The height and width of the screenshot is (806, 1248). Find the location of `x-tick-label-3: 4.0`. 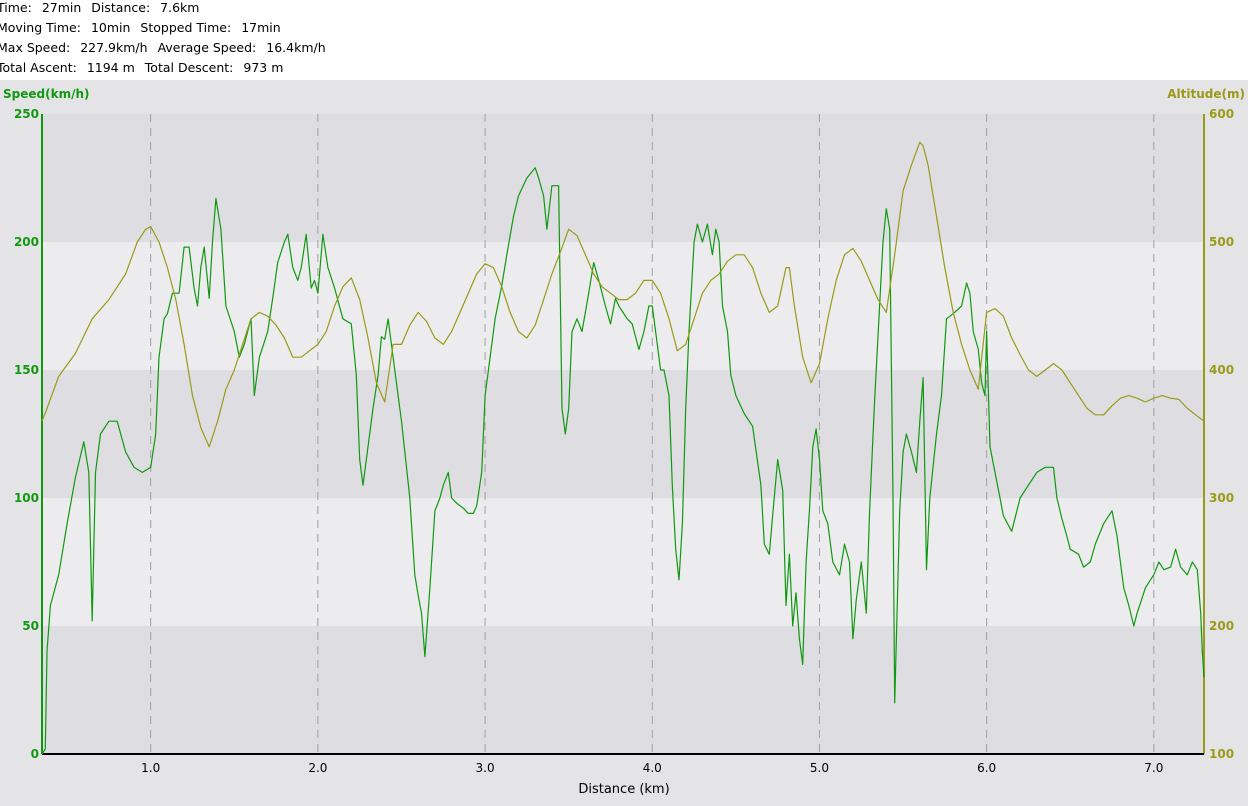

x-tick-label-3: 4.0 is located at coordinates (652, 768).